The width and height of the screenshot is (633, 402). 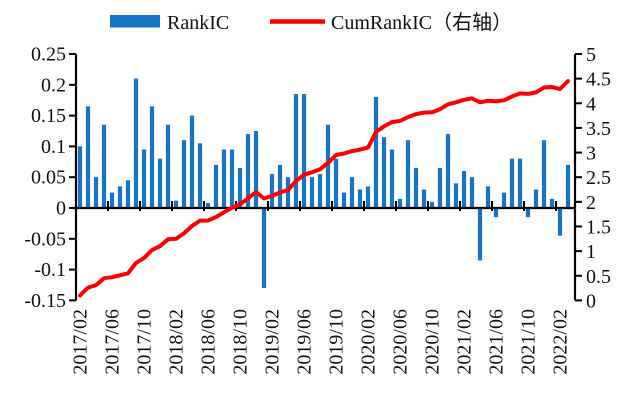 What do you see at coordinates (45, 239) in the screenshot?
I see `left-axis-tick-label: -0.05` at bounding box center [45, 239].